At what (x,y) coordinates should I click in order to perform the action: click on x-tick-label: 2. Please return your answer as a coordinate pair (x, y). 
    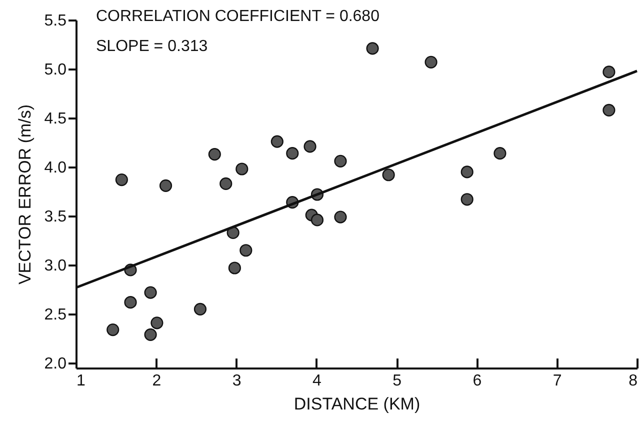
    Looking at the image, I should click on (157, 381).